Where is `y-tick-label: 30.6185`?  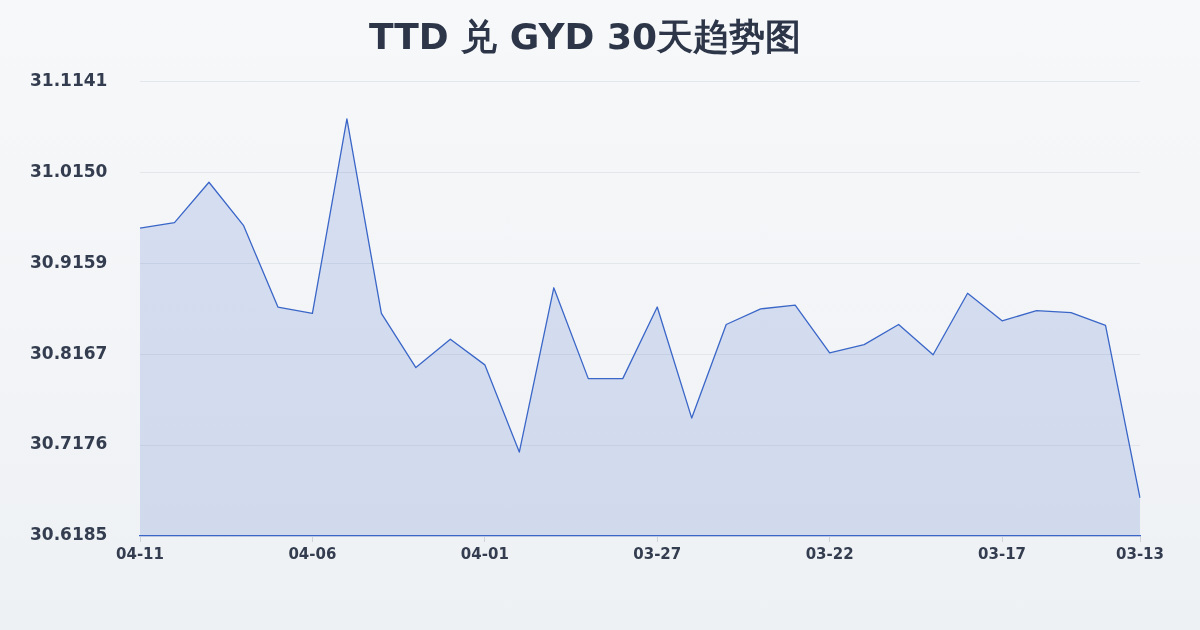
y-tick-label: 30.6185 is located at coordinates (69, 534).